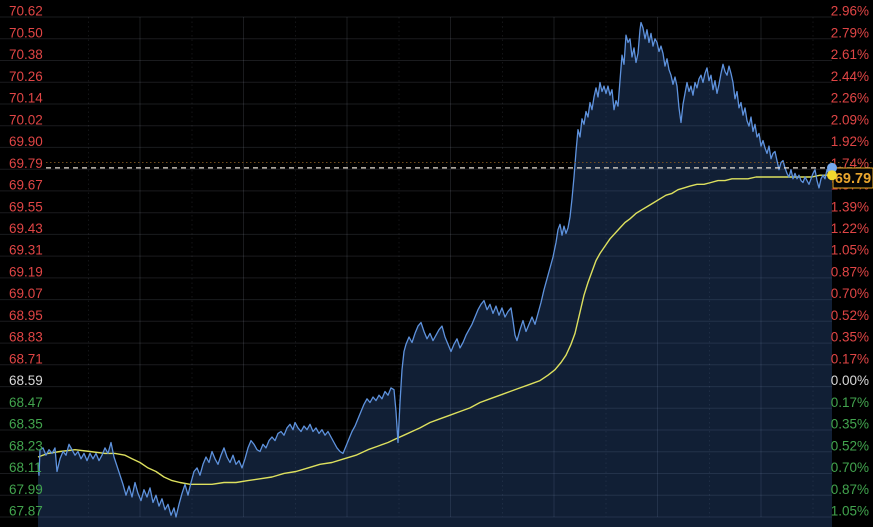  What do you see at coordinates (26, 424) in the screenshot?
I see `left-axis-price-label: 68.35` at bounding box center [26, 424].